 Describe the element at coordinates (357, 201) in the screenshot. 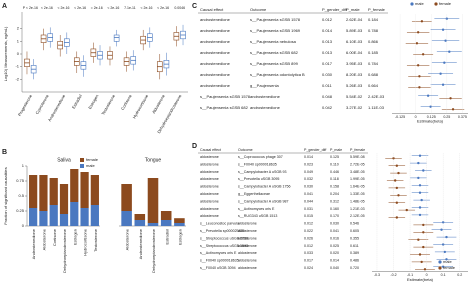

I see `table-cell: 1.48E-05` at that location.